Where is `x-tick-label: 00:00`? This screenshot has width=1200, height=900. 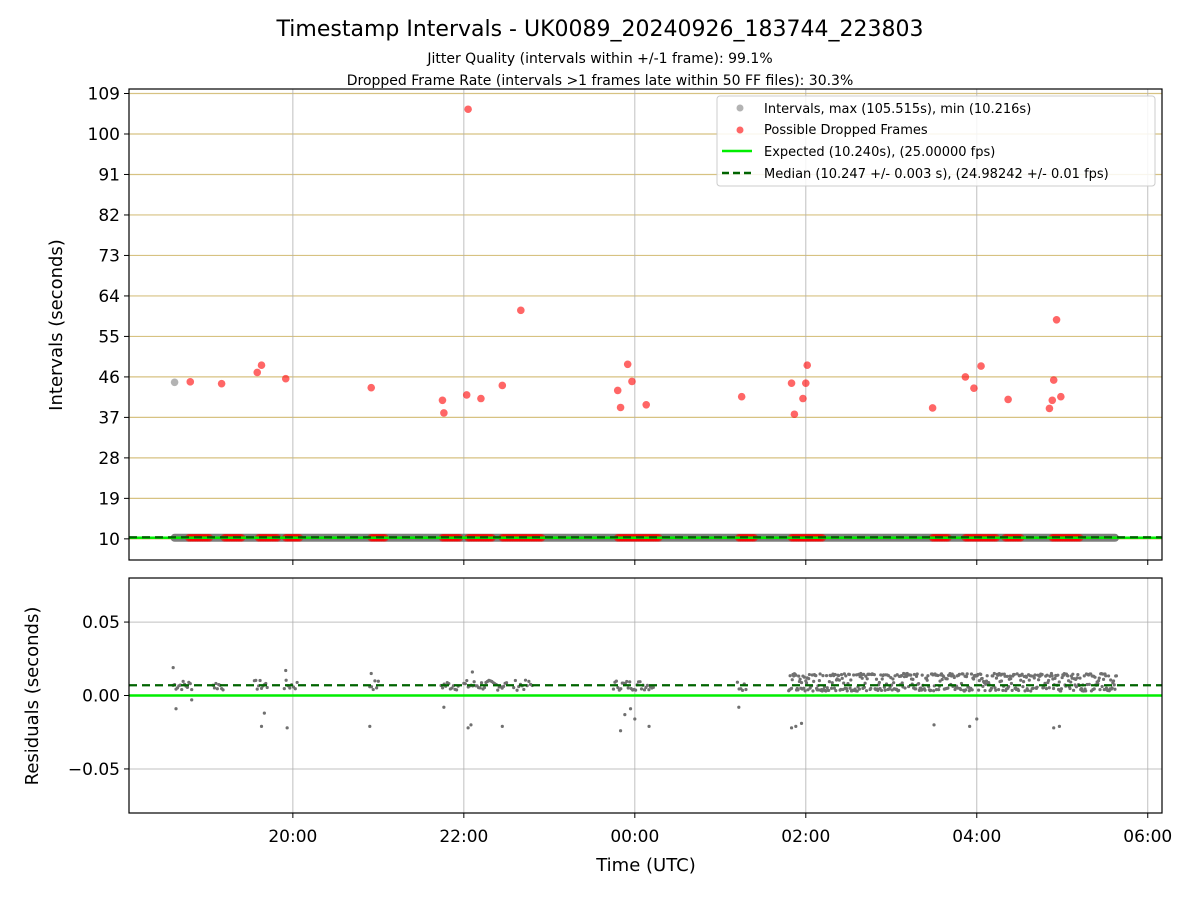
x-tick-label: 00:00 is located at coordinates (634, 837).